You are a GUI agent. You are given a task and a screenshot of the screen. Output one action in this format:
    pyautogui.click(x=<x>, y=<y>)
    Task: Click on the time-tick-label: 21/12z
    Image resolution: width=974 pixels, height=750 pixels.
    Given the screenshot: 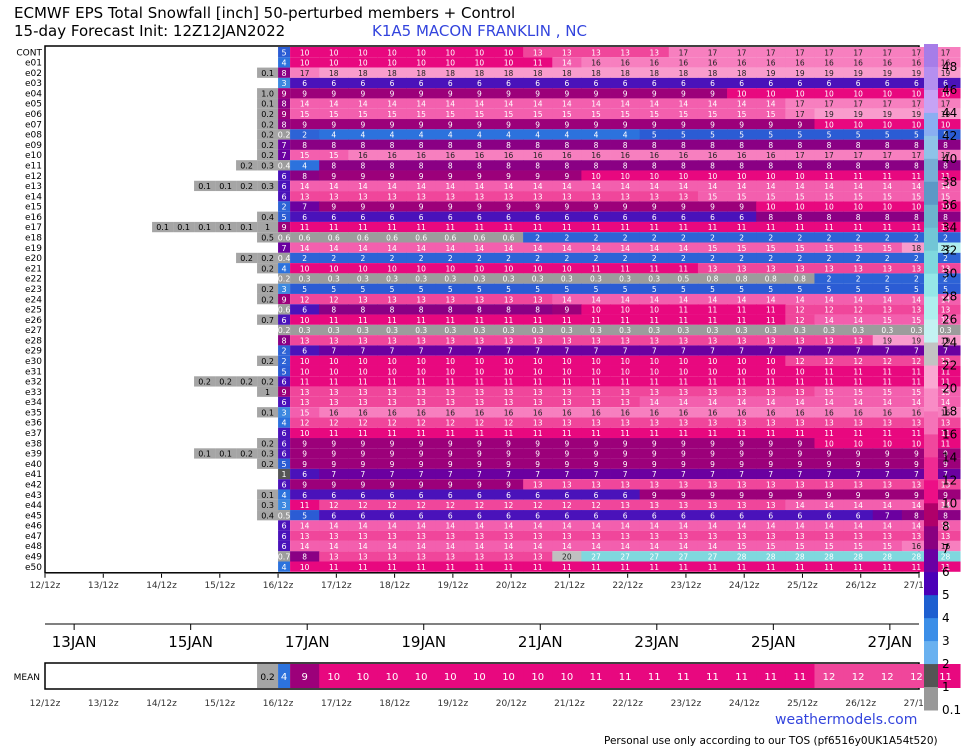 What is the action you would take?
    pyautogui.click(x=569, y=704)
    